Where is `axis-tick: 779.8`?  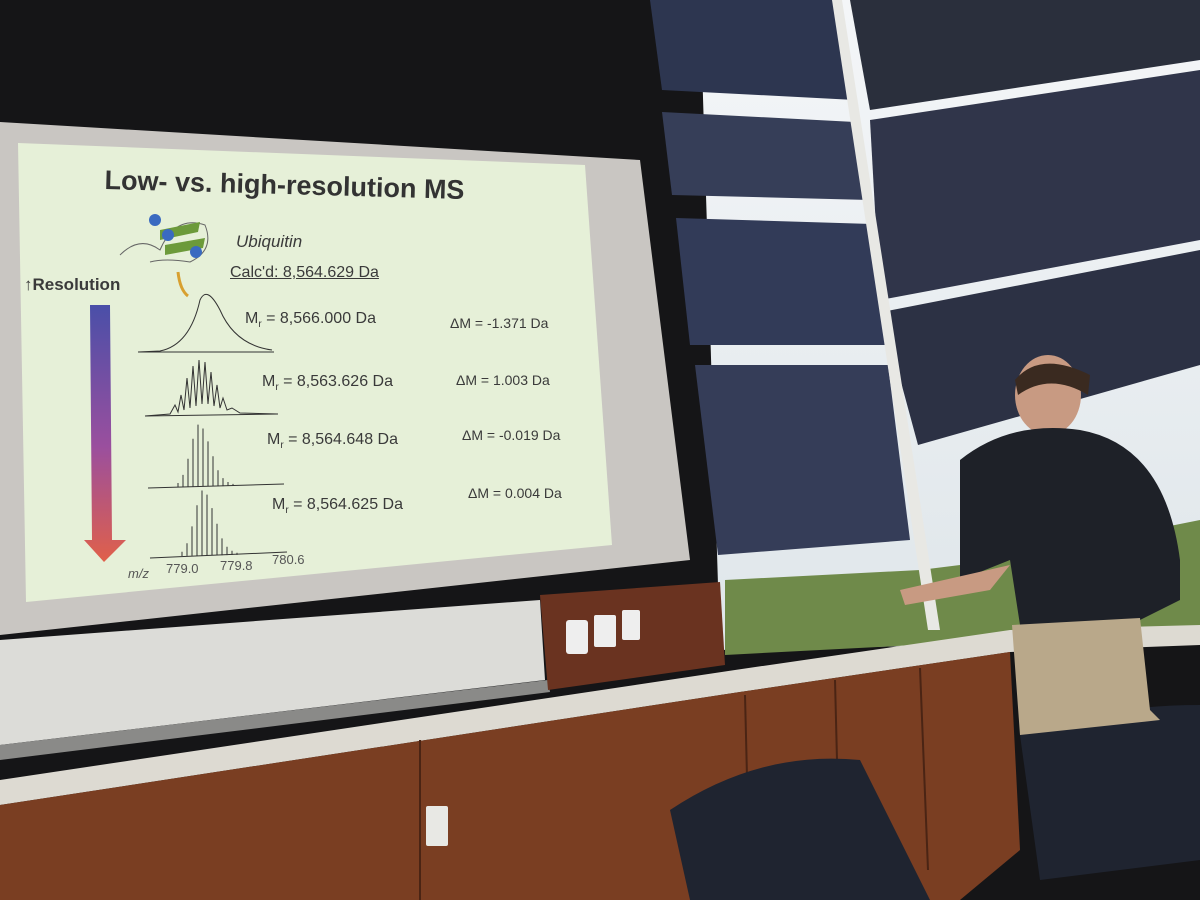 axis-tick: 779.8 is located at coordinates (236, 565).